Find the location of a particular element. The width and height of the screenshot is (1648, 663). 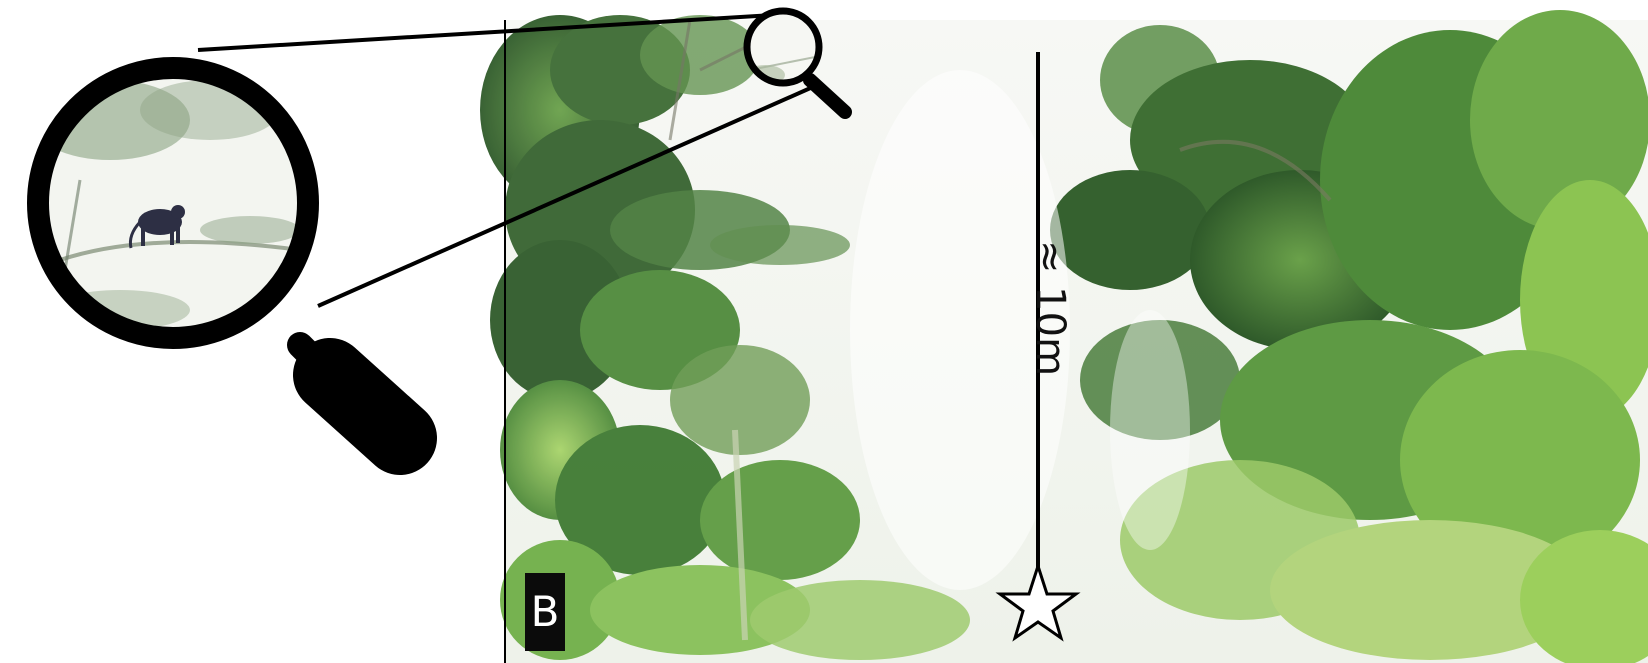

animal-silhouette is located at coordinates (156, 227).